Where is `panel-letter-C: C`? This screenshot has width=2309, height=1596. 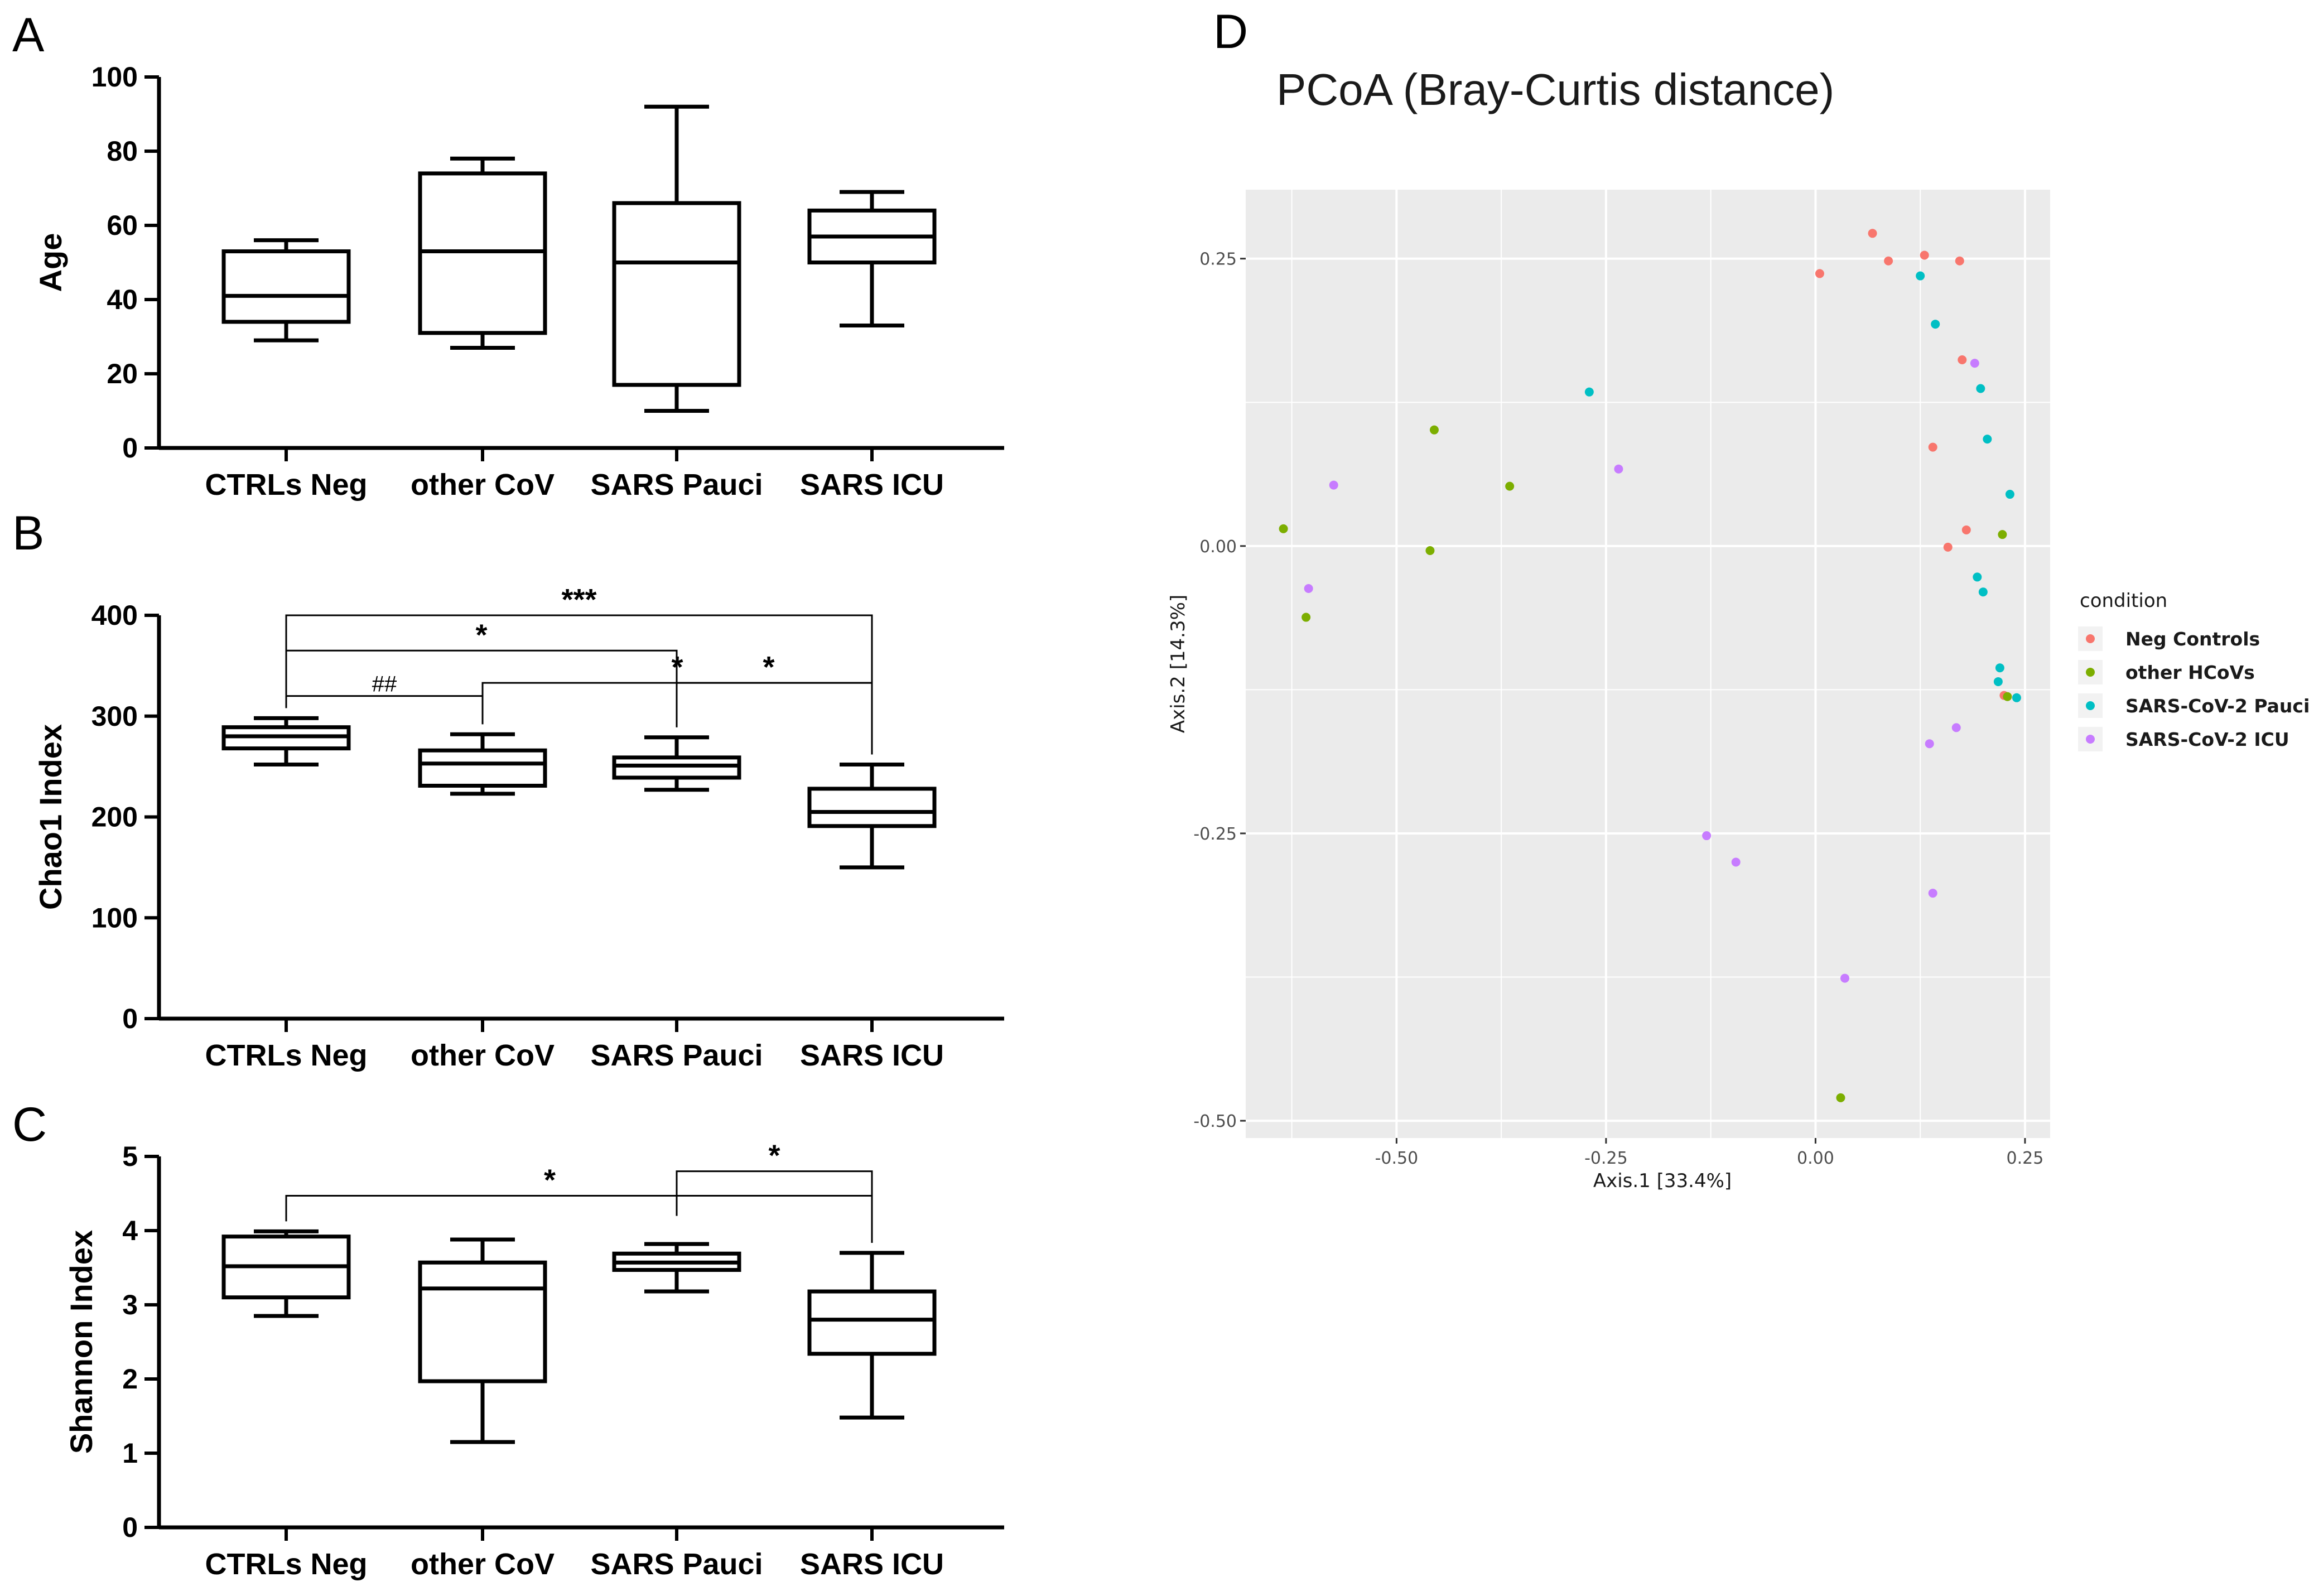
panel-letter-C: C is located at coordinates (29, 1124).